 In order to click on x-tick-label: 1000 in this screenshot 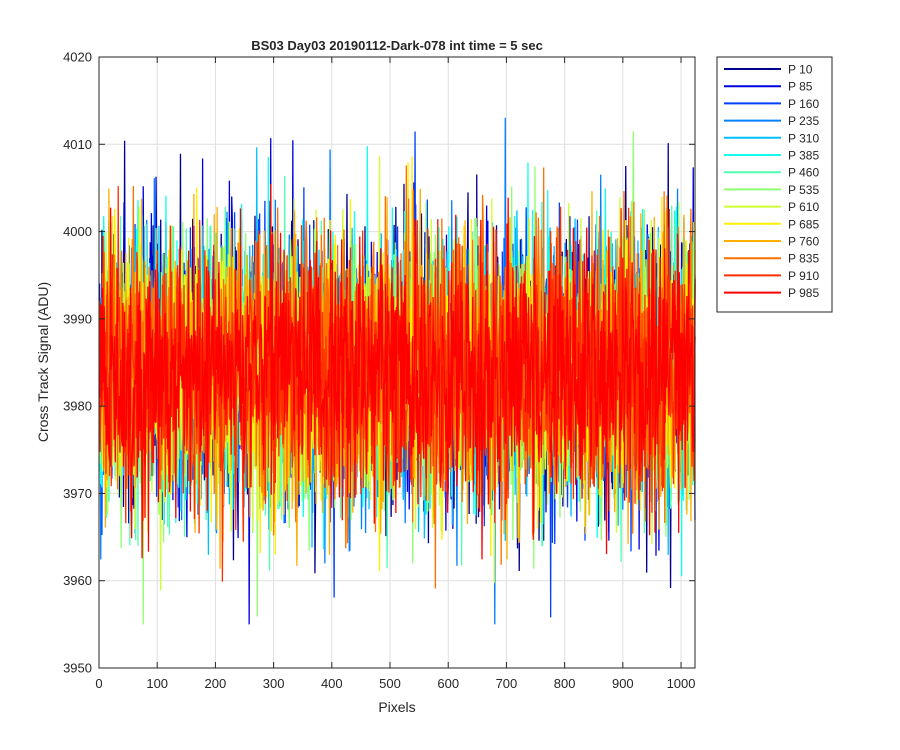, I will do `click(681, 683)`.